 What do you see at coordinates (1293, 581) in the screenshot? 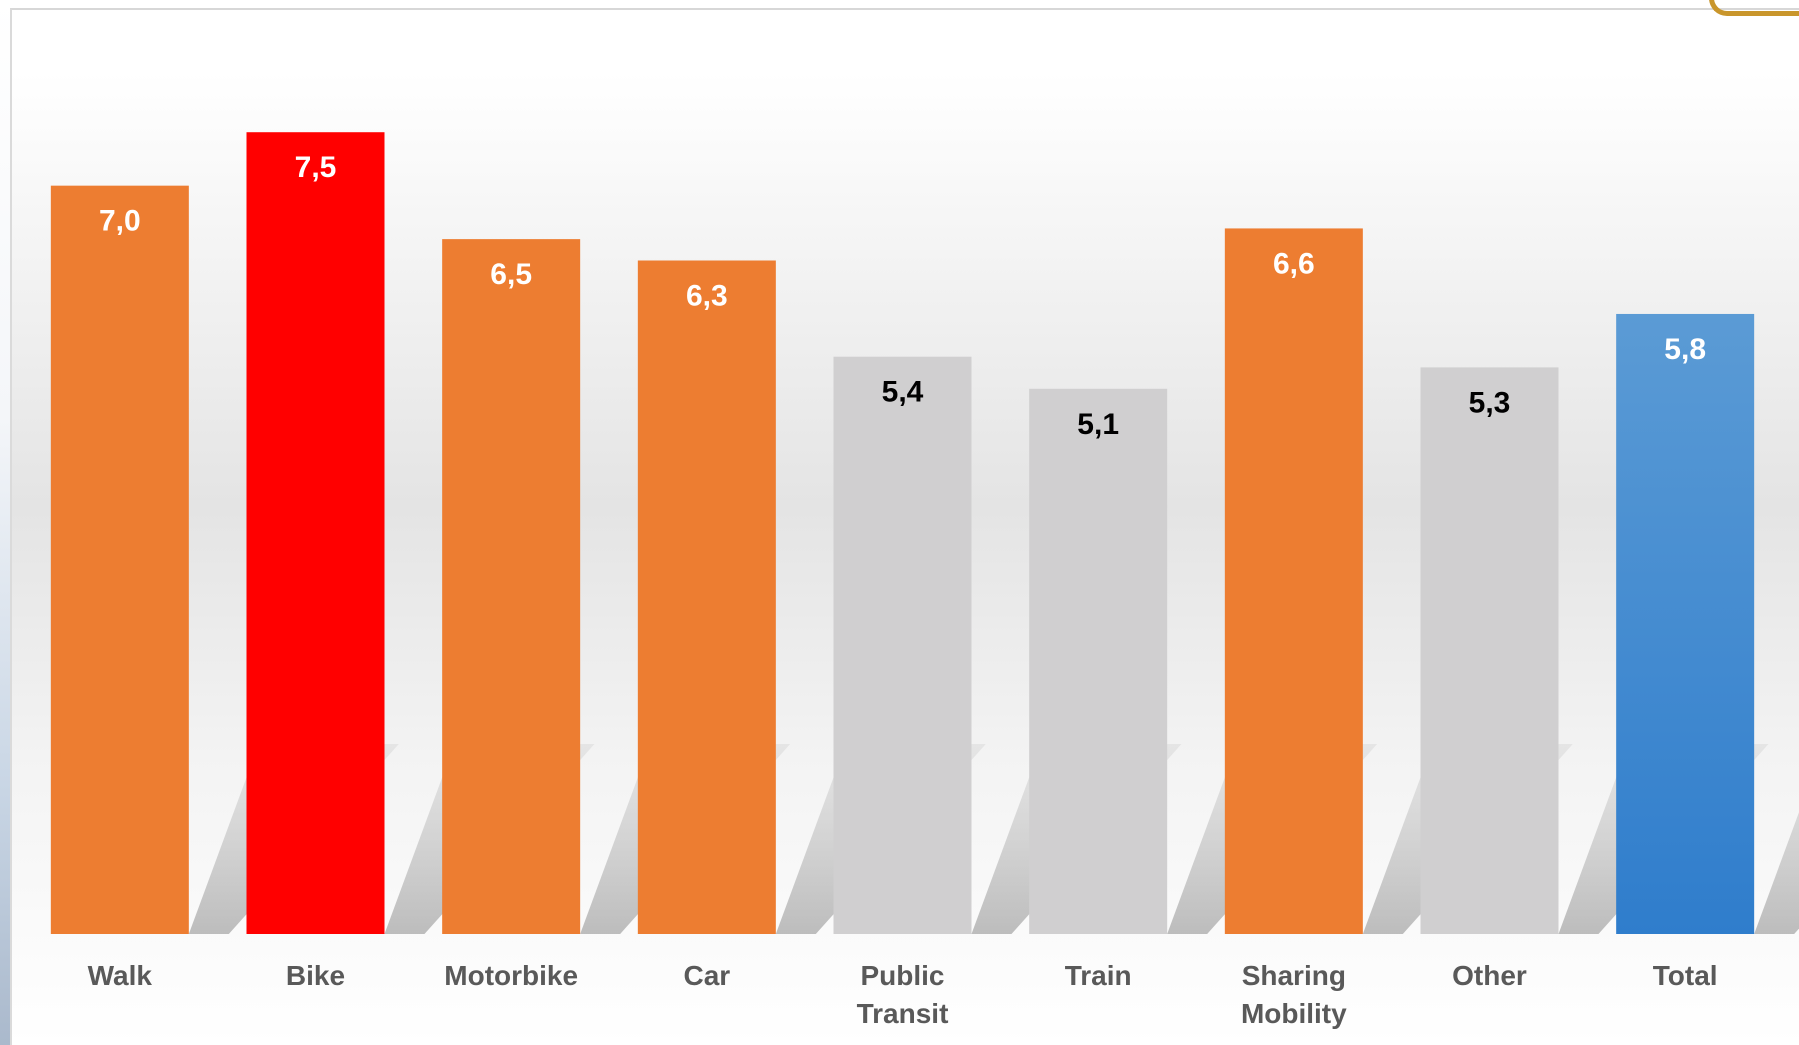
I see `bar-sharing-mobility` at bounding box center [1293, 581].